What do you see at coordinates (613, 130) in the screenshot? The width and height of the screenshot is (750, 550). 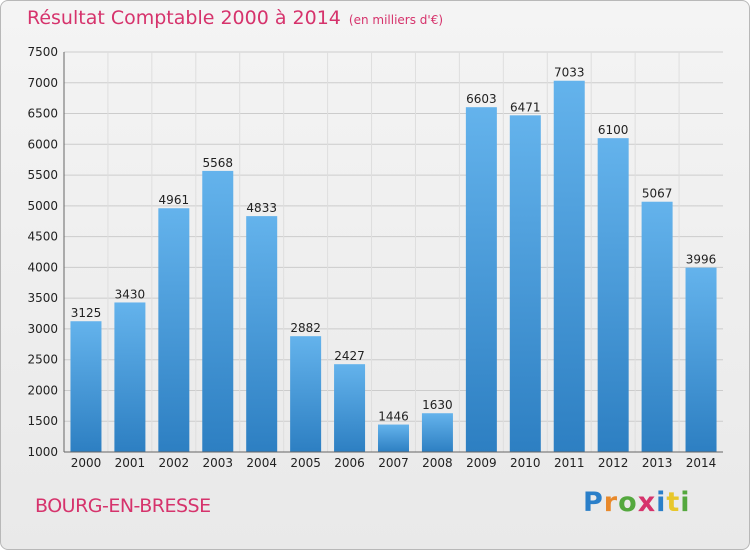 I see `data-label: 6100` at bounding box center [613, 130].